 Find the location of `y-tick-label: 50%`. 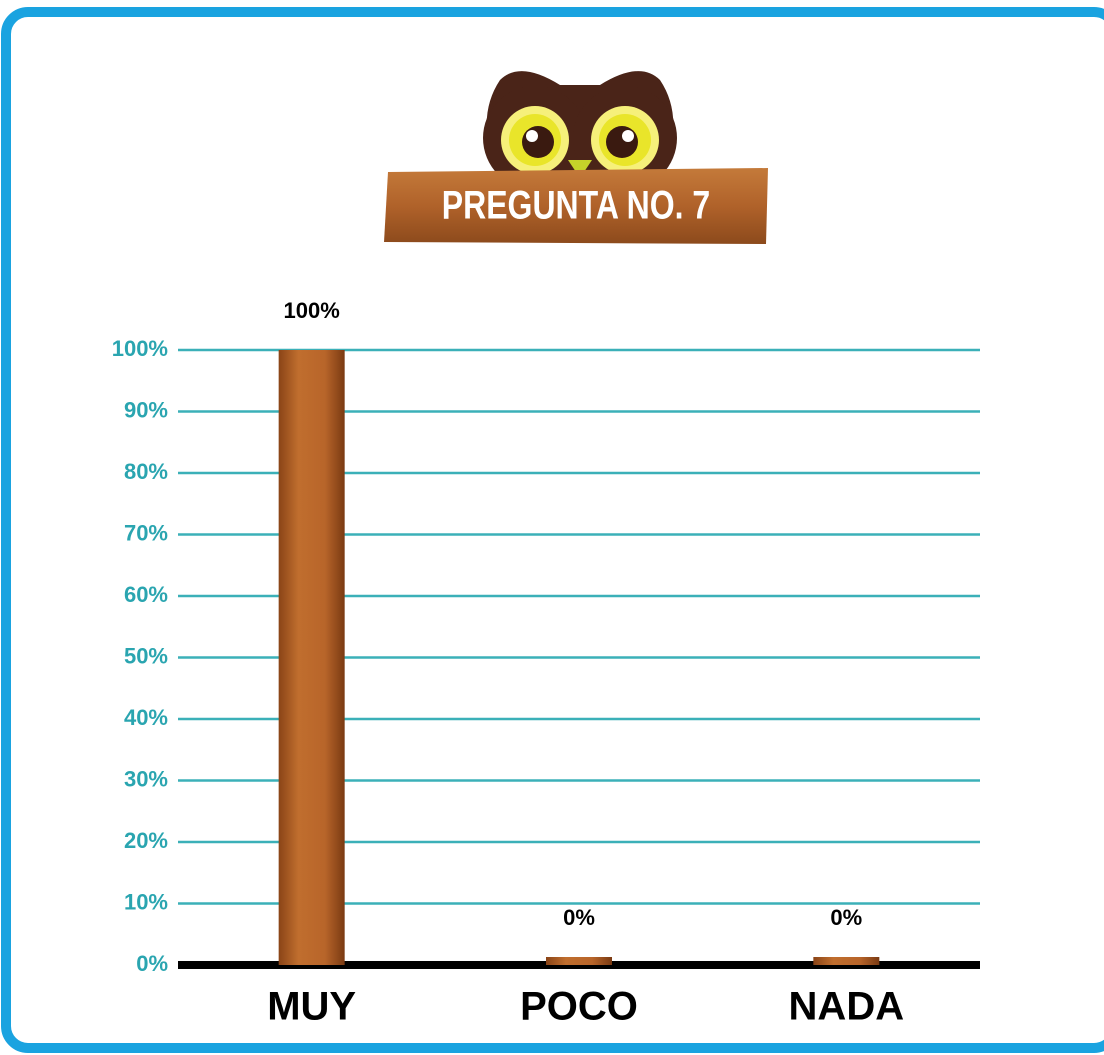

y-tick-label: 50% is located at coordinates (146, 655).